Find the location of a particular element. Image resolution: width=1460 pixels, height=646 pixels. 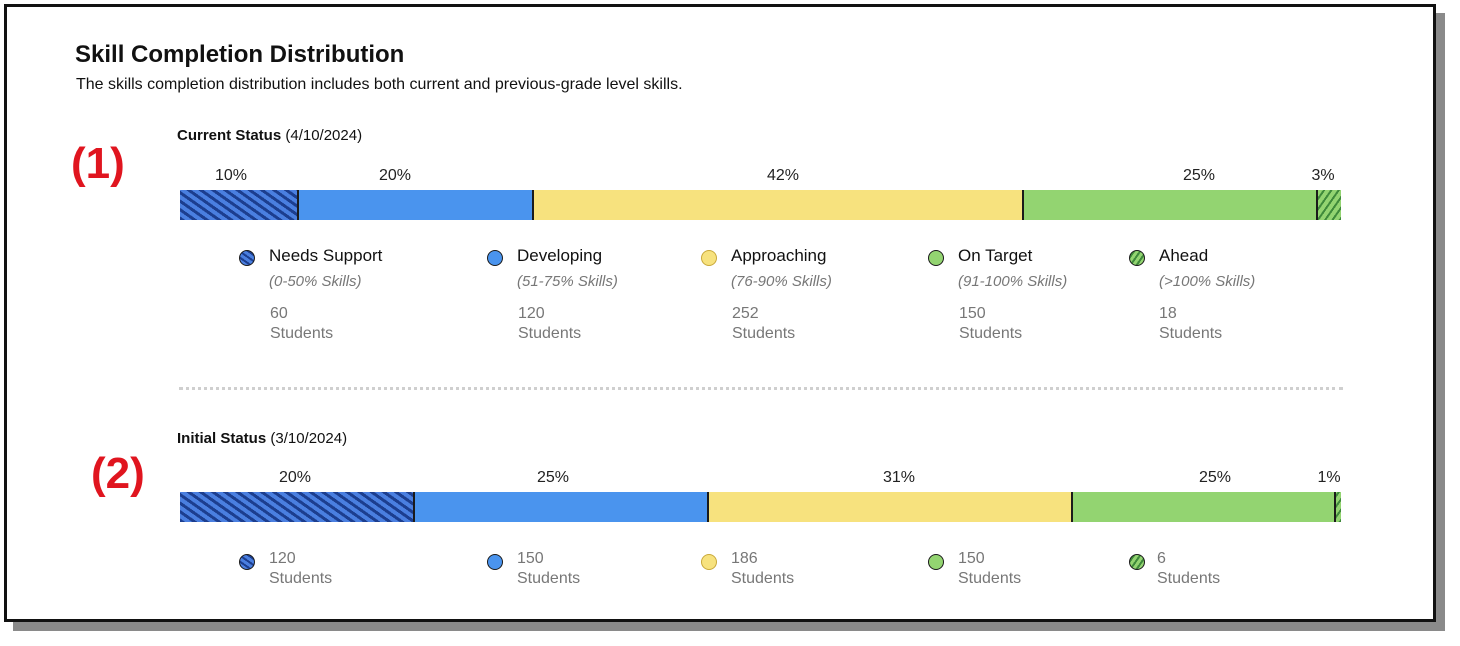

current-bar-segment-approaching is located at coordinates (777, 205).